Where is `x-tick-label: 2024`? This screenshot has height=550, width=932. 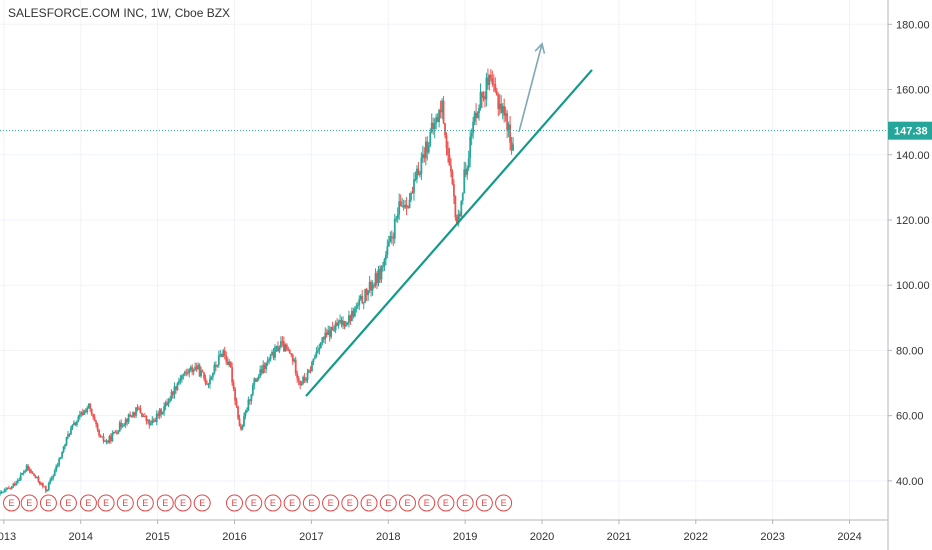 x-tick-label: 2024 is located at coordinates (849, 537).